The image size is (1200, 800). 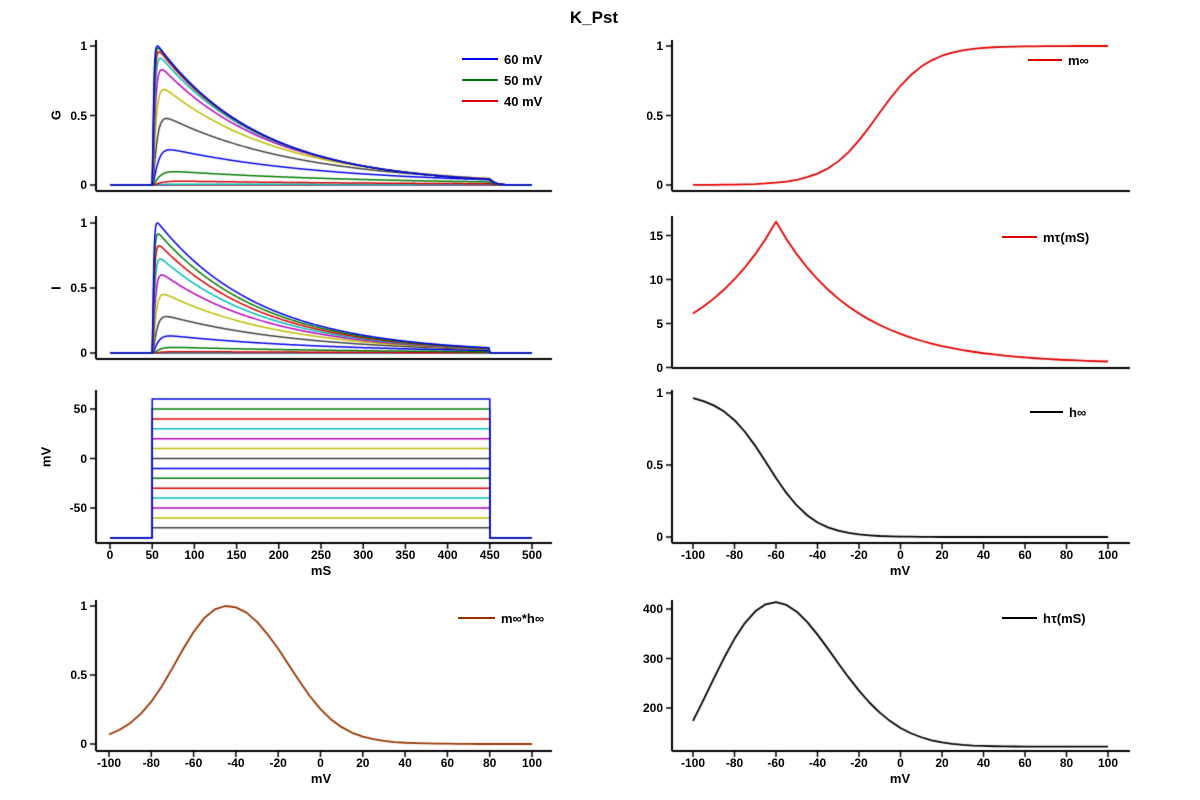 I want to click on x-tick-label: 250, so click(x=321, y=555).